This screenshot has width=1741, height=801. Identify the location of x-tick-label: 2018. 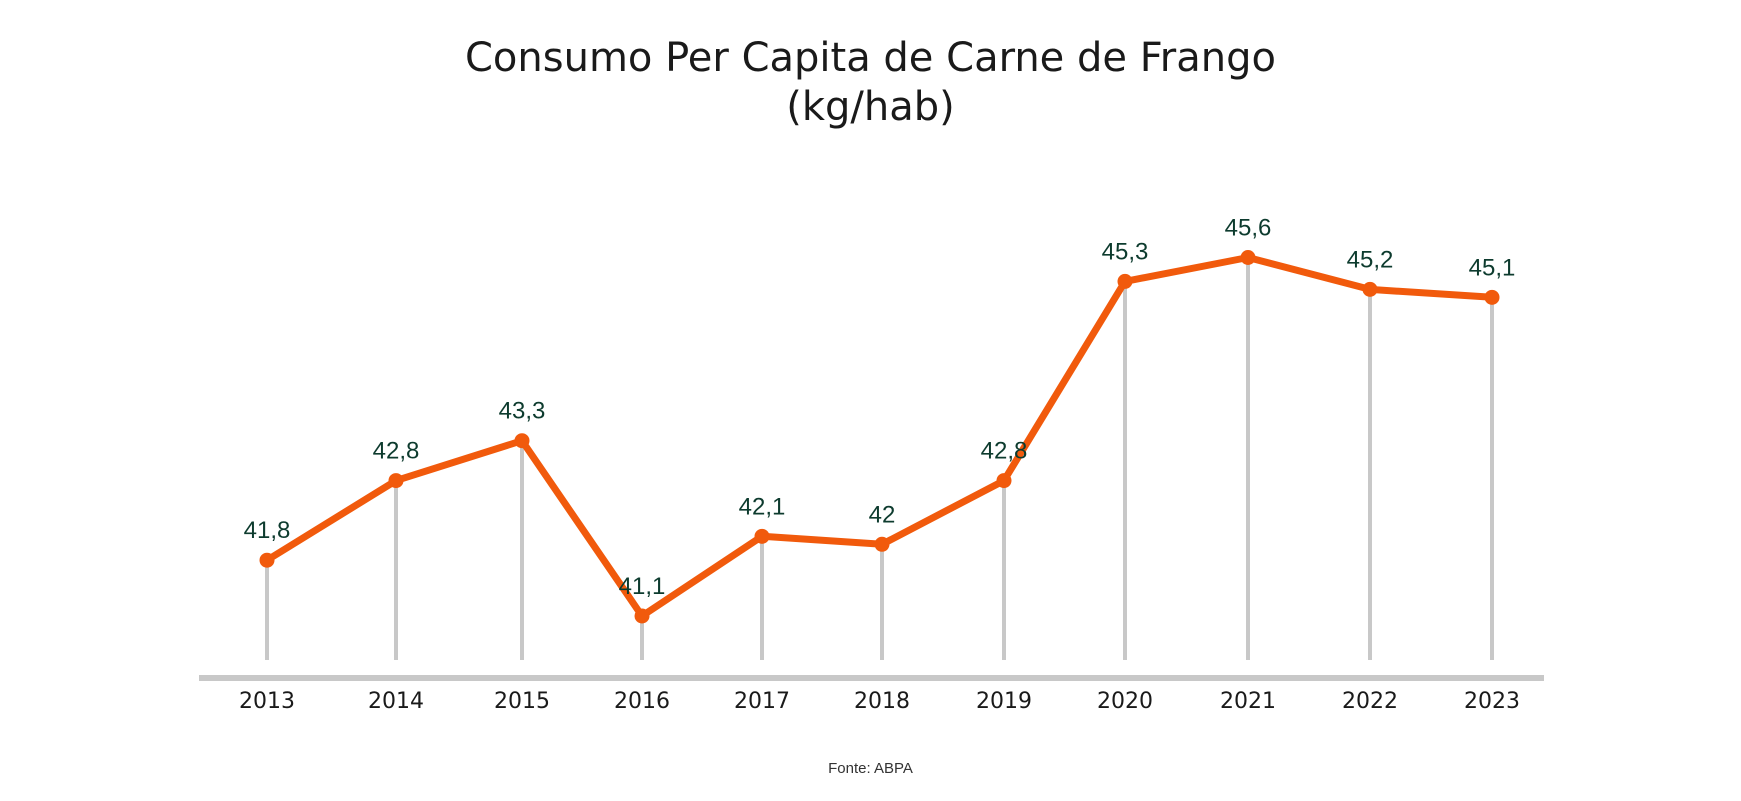
(882, 701).